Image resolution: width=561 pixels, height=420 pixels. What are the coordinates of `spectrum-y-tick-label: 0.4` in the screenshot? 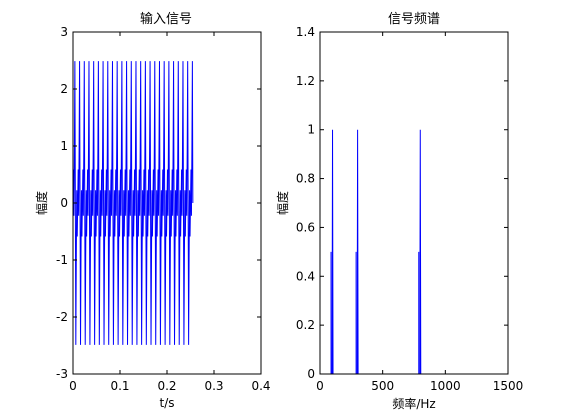 It's located at (305, 276).